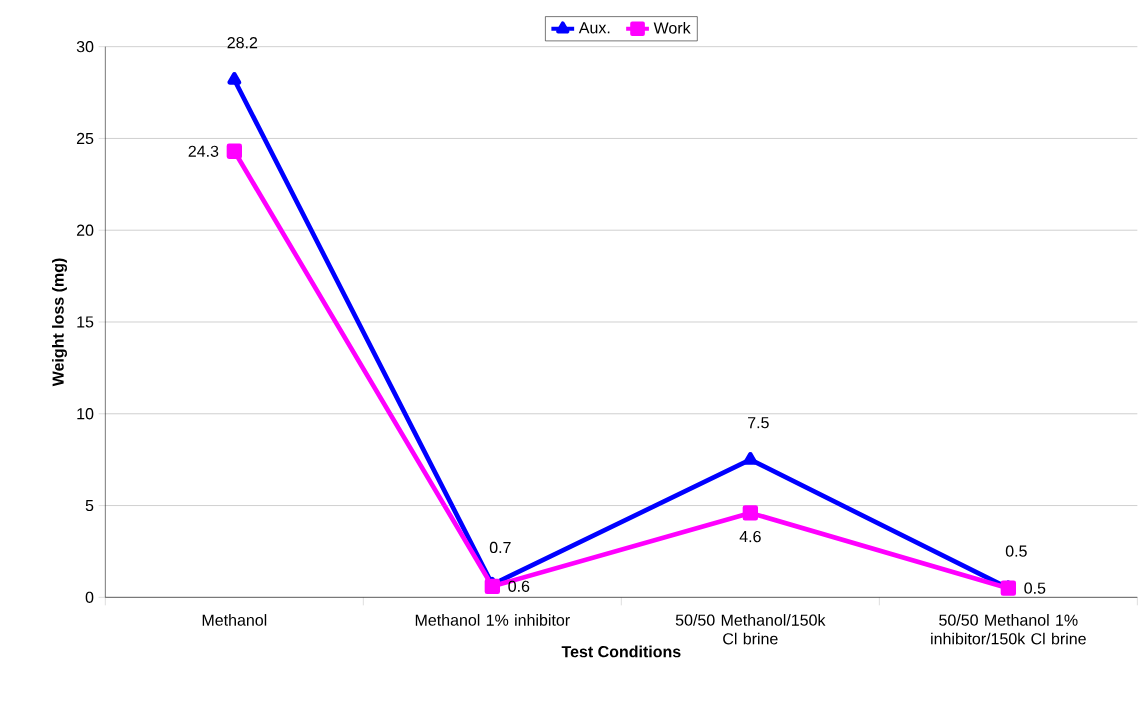 This screenshot has height=709, width=1144. What do you see at coordinates (234, 619) in the screenshot?
I see `x-tick-label: Methanol` at bounding box center [234, 619].